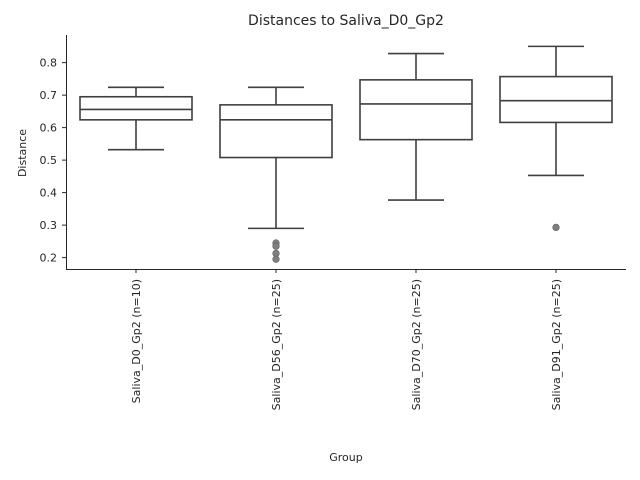  What do you see at coordinates (49, 63) in the screenshot?
I see `y-tick-label: 0.8` at bounding box center [49, 63].